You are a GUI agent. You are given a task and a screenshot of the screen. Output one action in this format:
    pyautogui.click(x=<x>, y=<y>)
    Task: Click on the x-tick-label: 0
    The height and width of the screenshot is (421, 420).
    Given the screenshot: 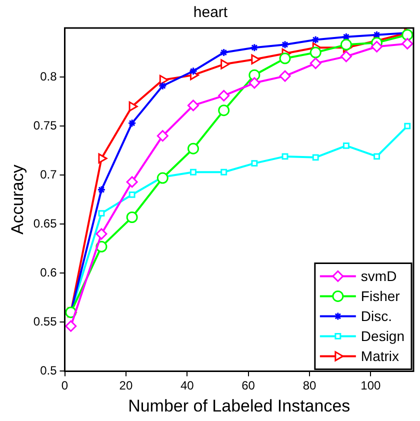 What is the action you would take?
    pyautogui.click(x=64, y=385)
    